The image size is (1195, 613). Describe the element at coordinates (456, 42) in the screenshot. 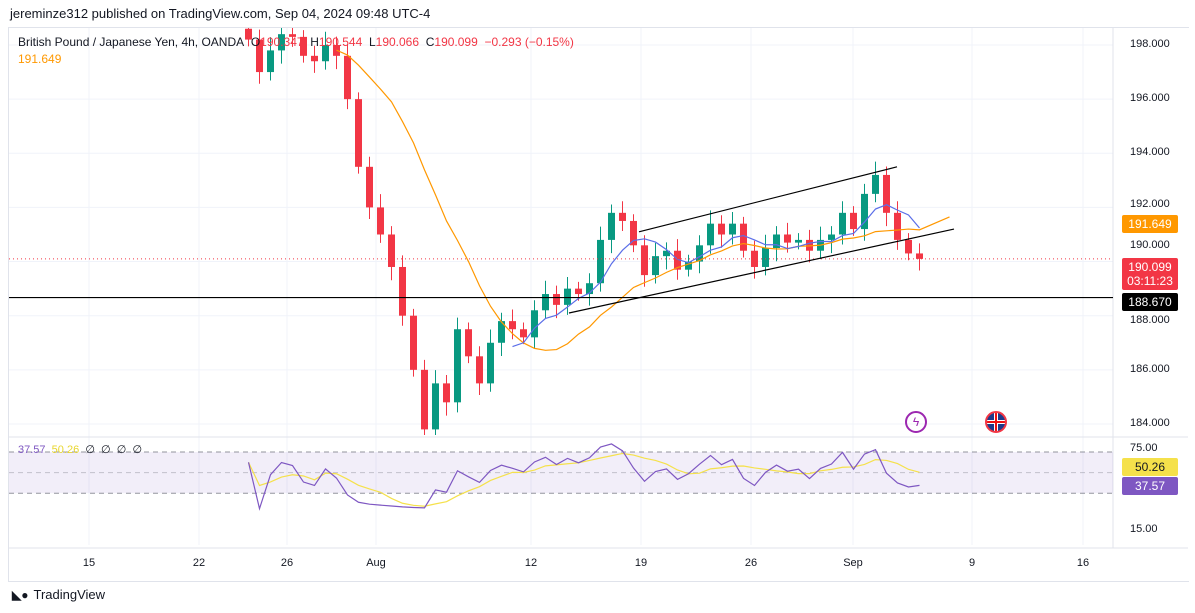

I see `close-value: 190.099` at that location.